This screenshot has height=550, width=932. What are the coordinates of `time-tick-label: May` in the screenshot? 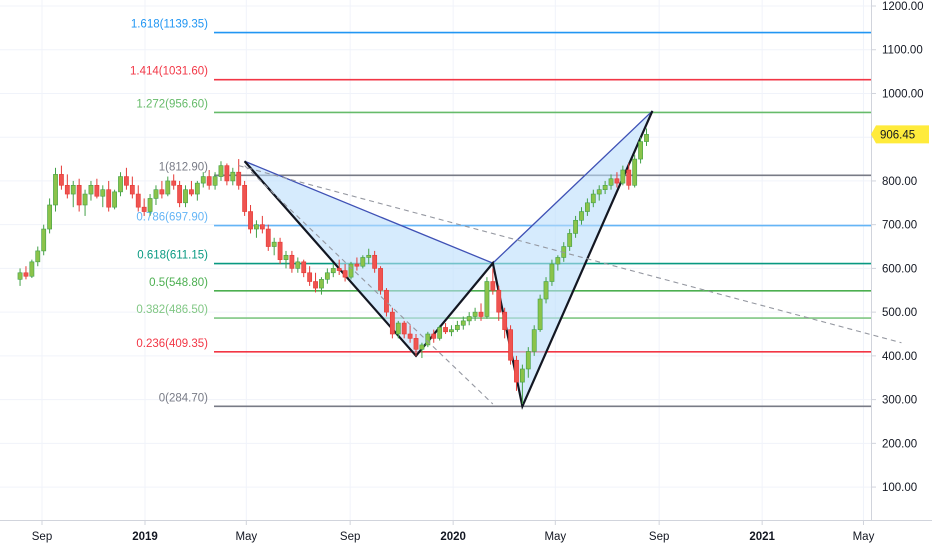 It's located at (555, 537).